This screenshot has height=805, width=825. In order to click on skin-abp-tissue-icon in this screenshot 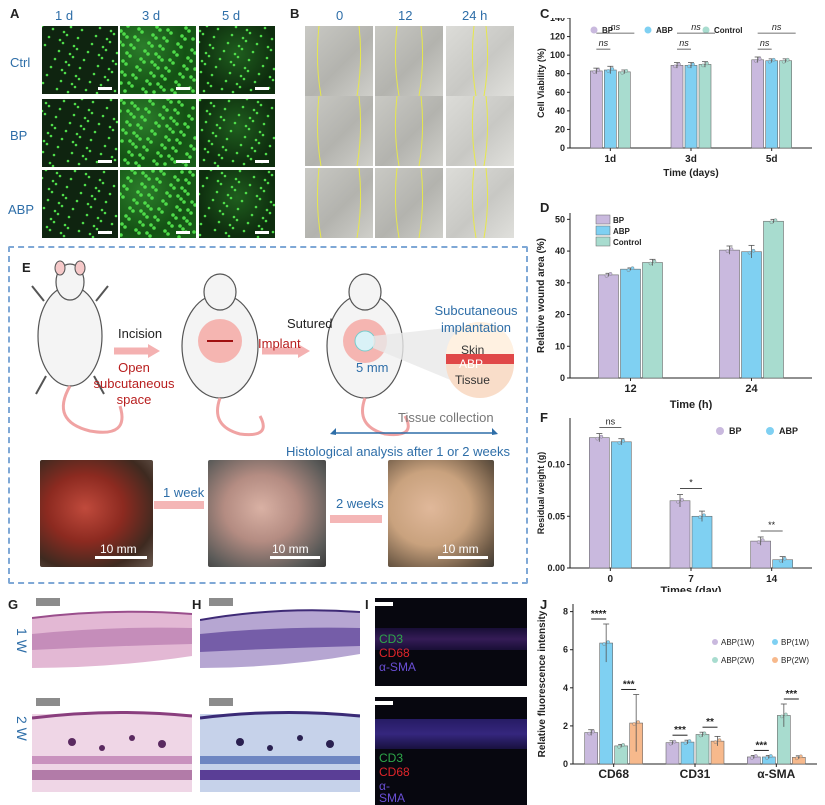, I will do `click(480, 360)`.